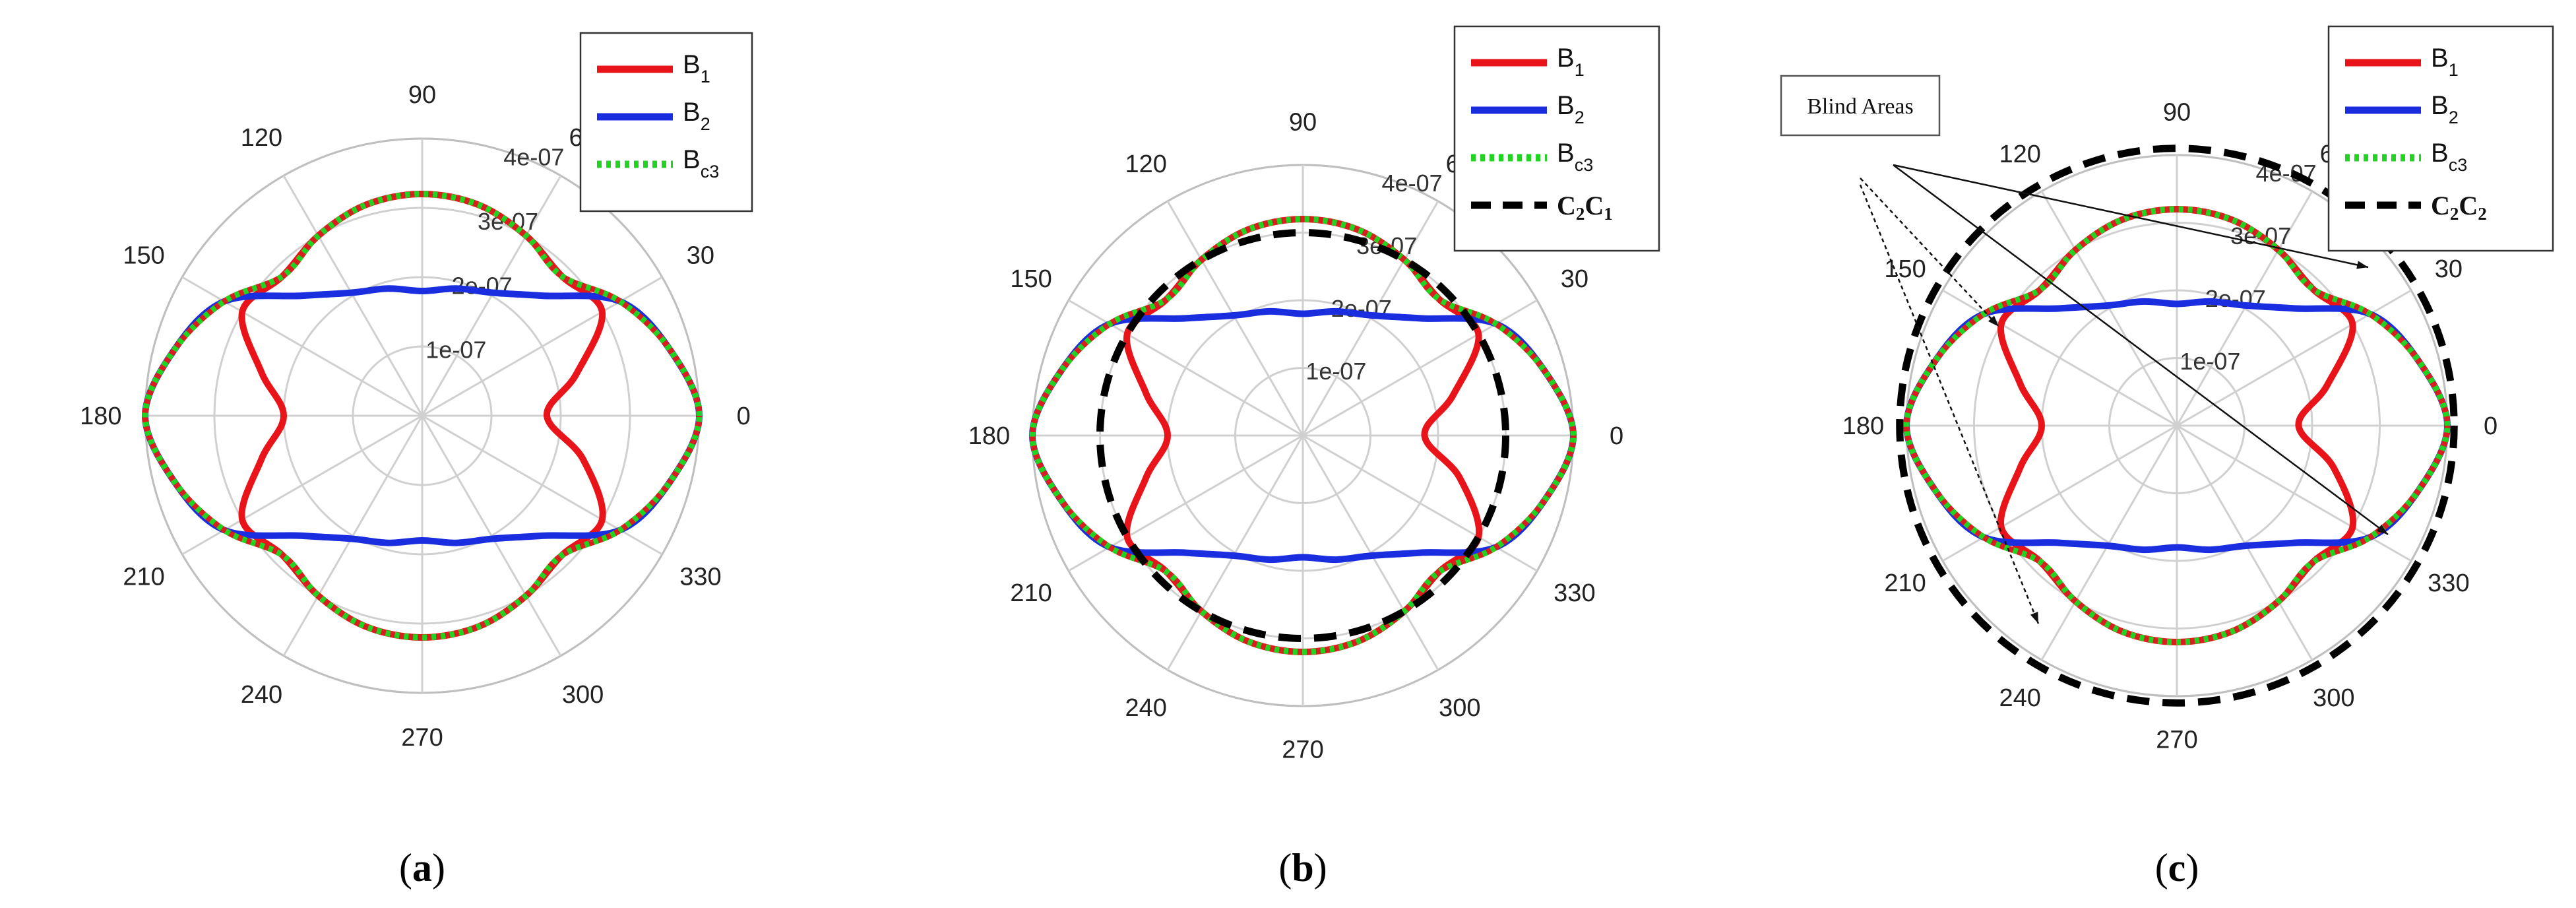 This screenshot has height=908, width=2576. I want to click on blind-areas-annotation: Blind Areas, so click(2084, 349).